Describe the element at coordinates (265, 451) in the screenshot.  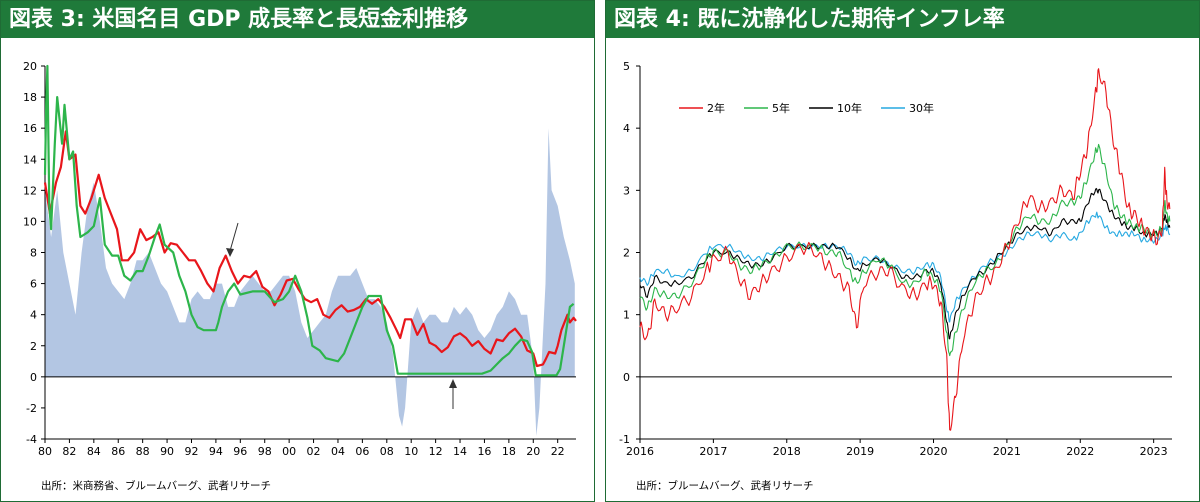
I see `x-tick-label: 98` at that location.